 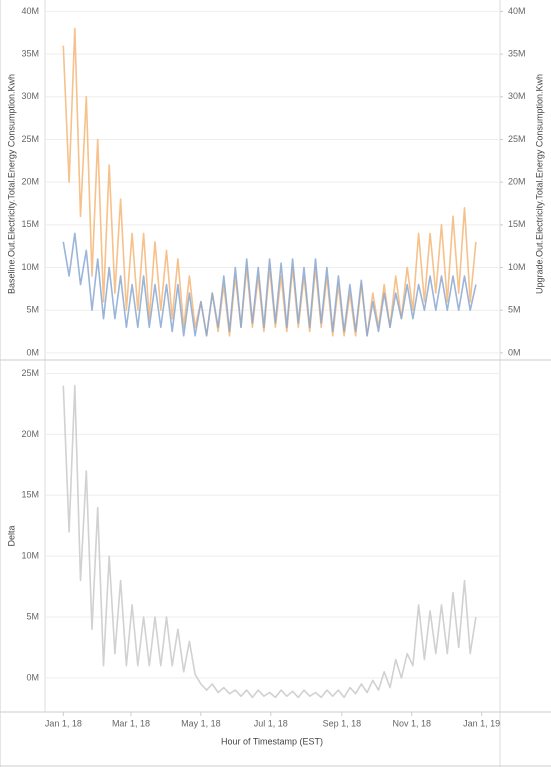 What do you see at coordinates (30, 96) in the screenshot?
I see `y-tick-label: 30M` at bounding box center [30, 96].